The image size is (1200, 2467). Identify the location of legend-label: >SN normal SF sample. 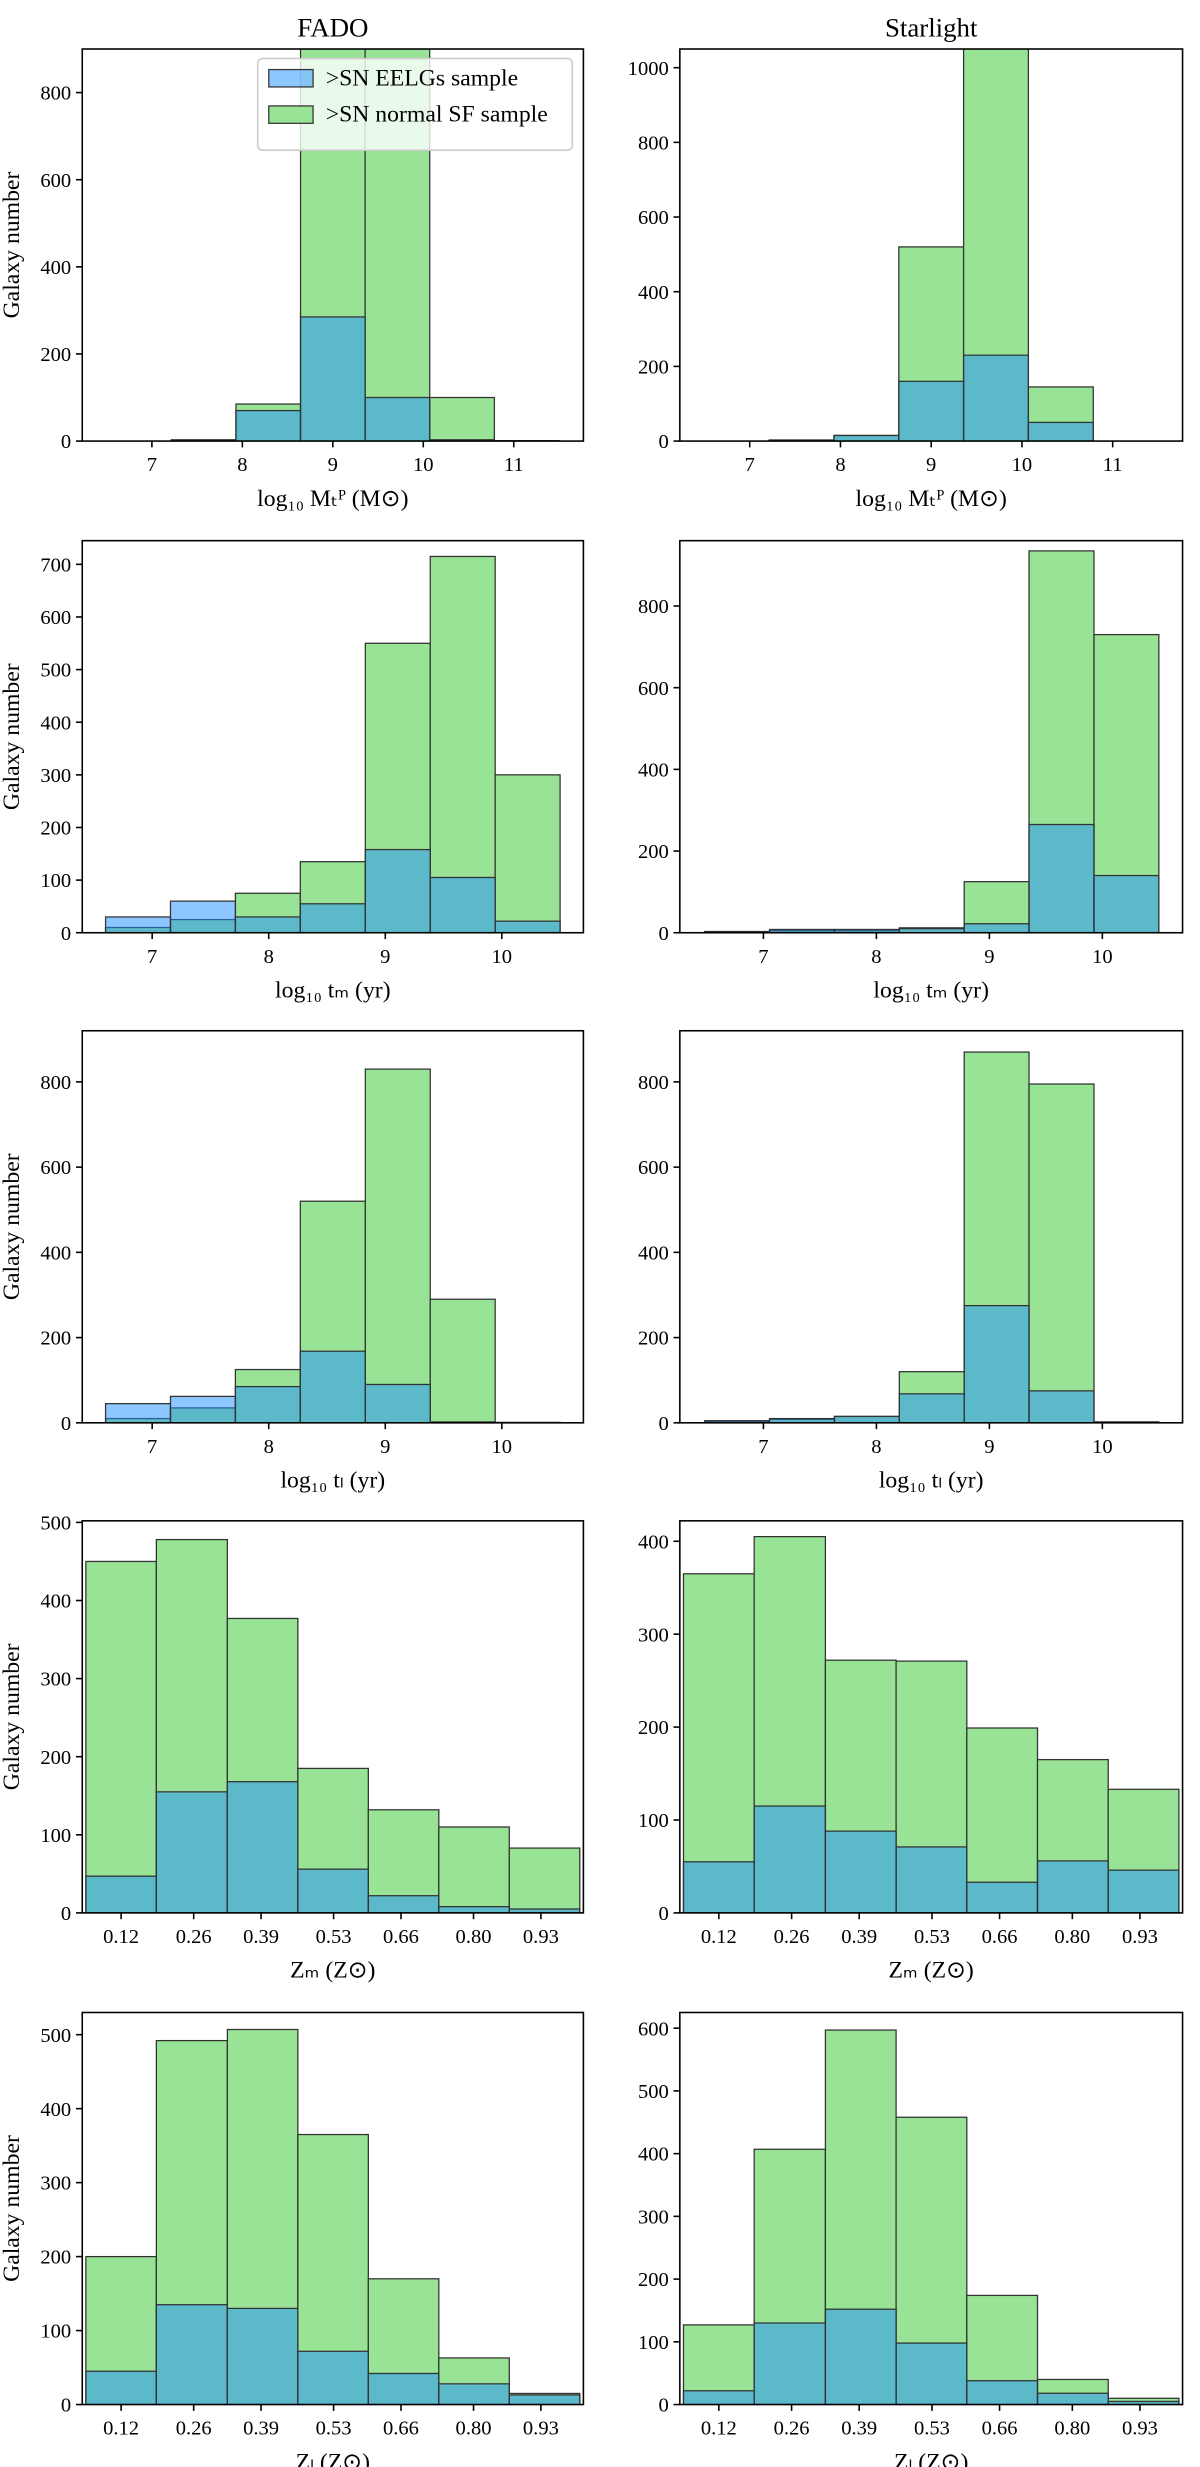
(437, 115).